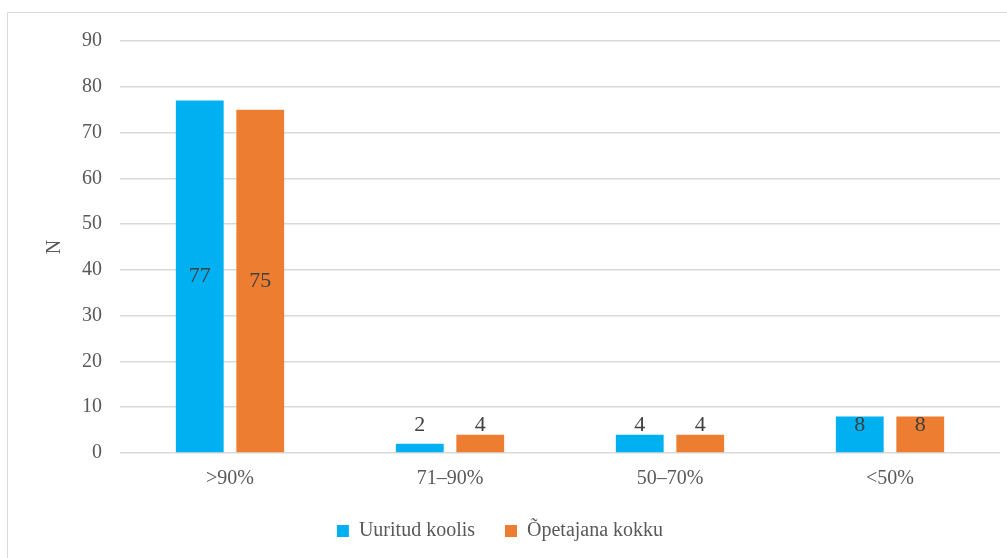 This screenshot has height=558, width=1007. What do you see at coordinates (670, 477) in the screenshot?
I see `x-tick-label: 50–70%` at bounding box center [670, 477].